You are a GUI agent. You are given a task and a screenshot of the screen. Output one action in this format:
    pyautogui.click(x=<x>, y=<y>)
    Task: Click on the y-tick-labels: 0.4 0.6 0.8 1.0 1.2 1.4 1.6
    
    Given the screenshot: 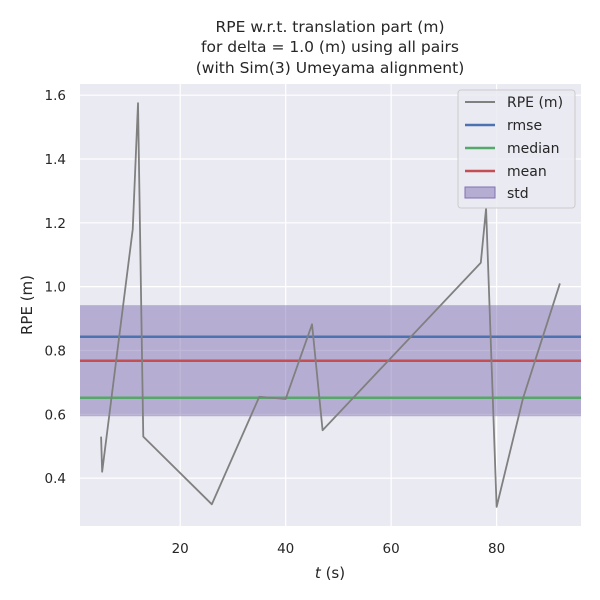 What is the action you would take?
    pyautogui.click(x=55, y=287)
    